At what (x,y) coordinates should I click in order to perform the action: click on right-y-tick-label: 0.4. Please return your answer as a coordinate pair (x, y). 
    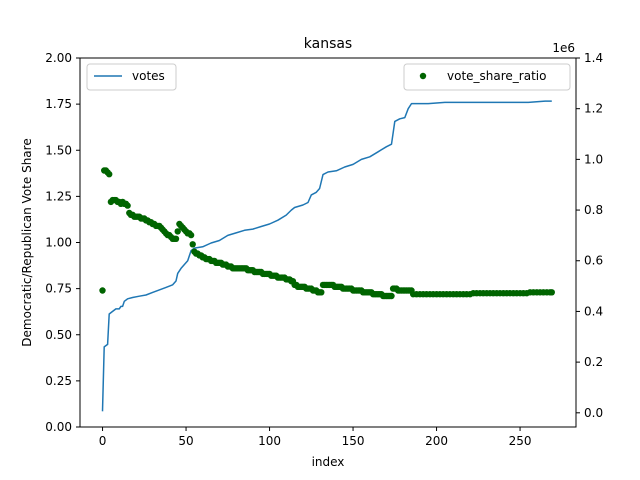
    Looking at the image, I should click on (593, 311).